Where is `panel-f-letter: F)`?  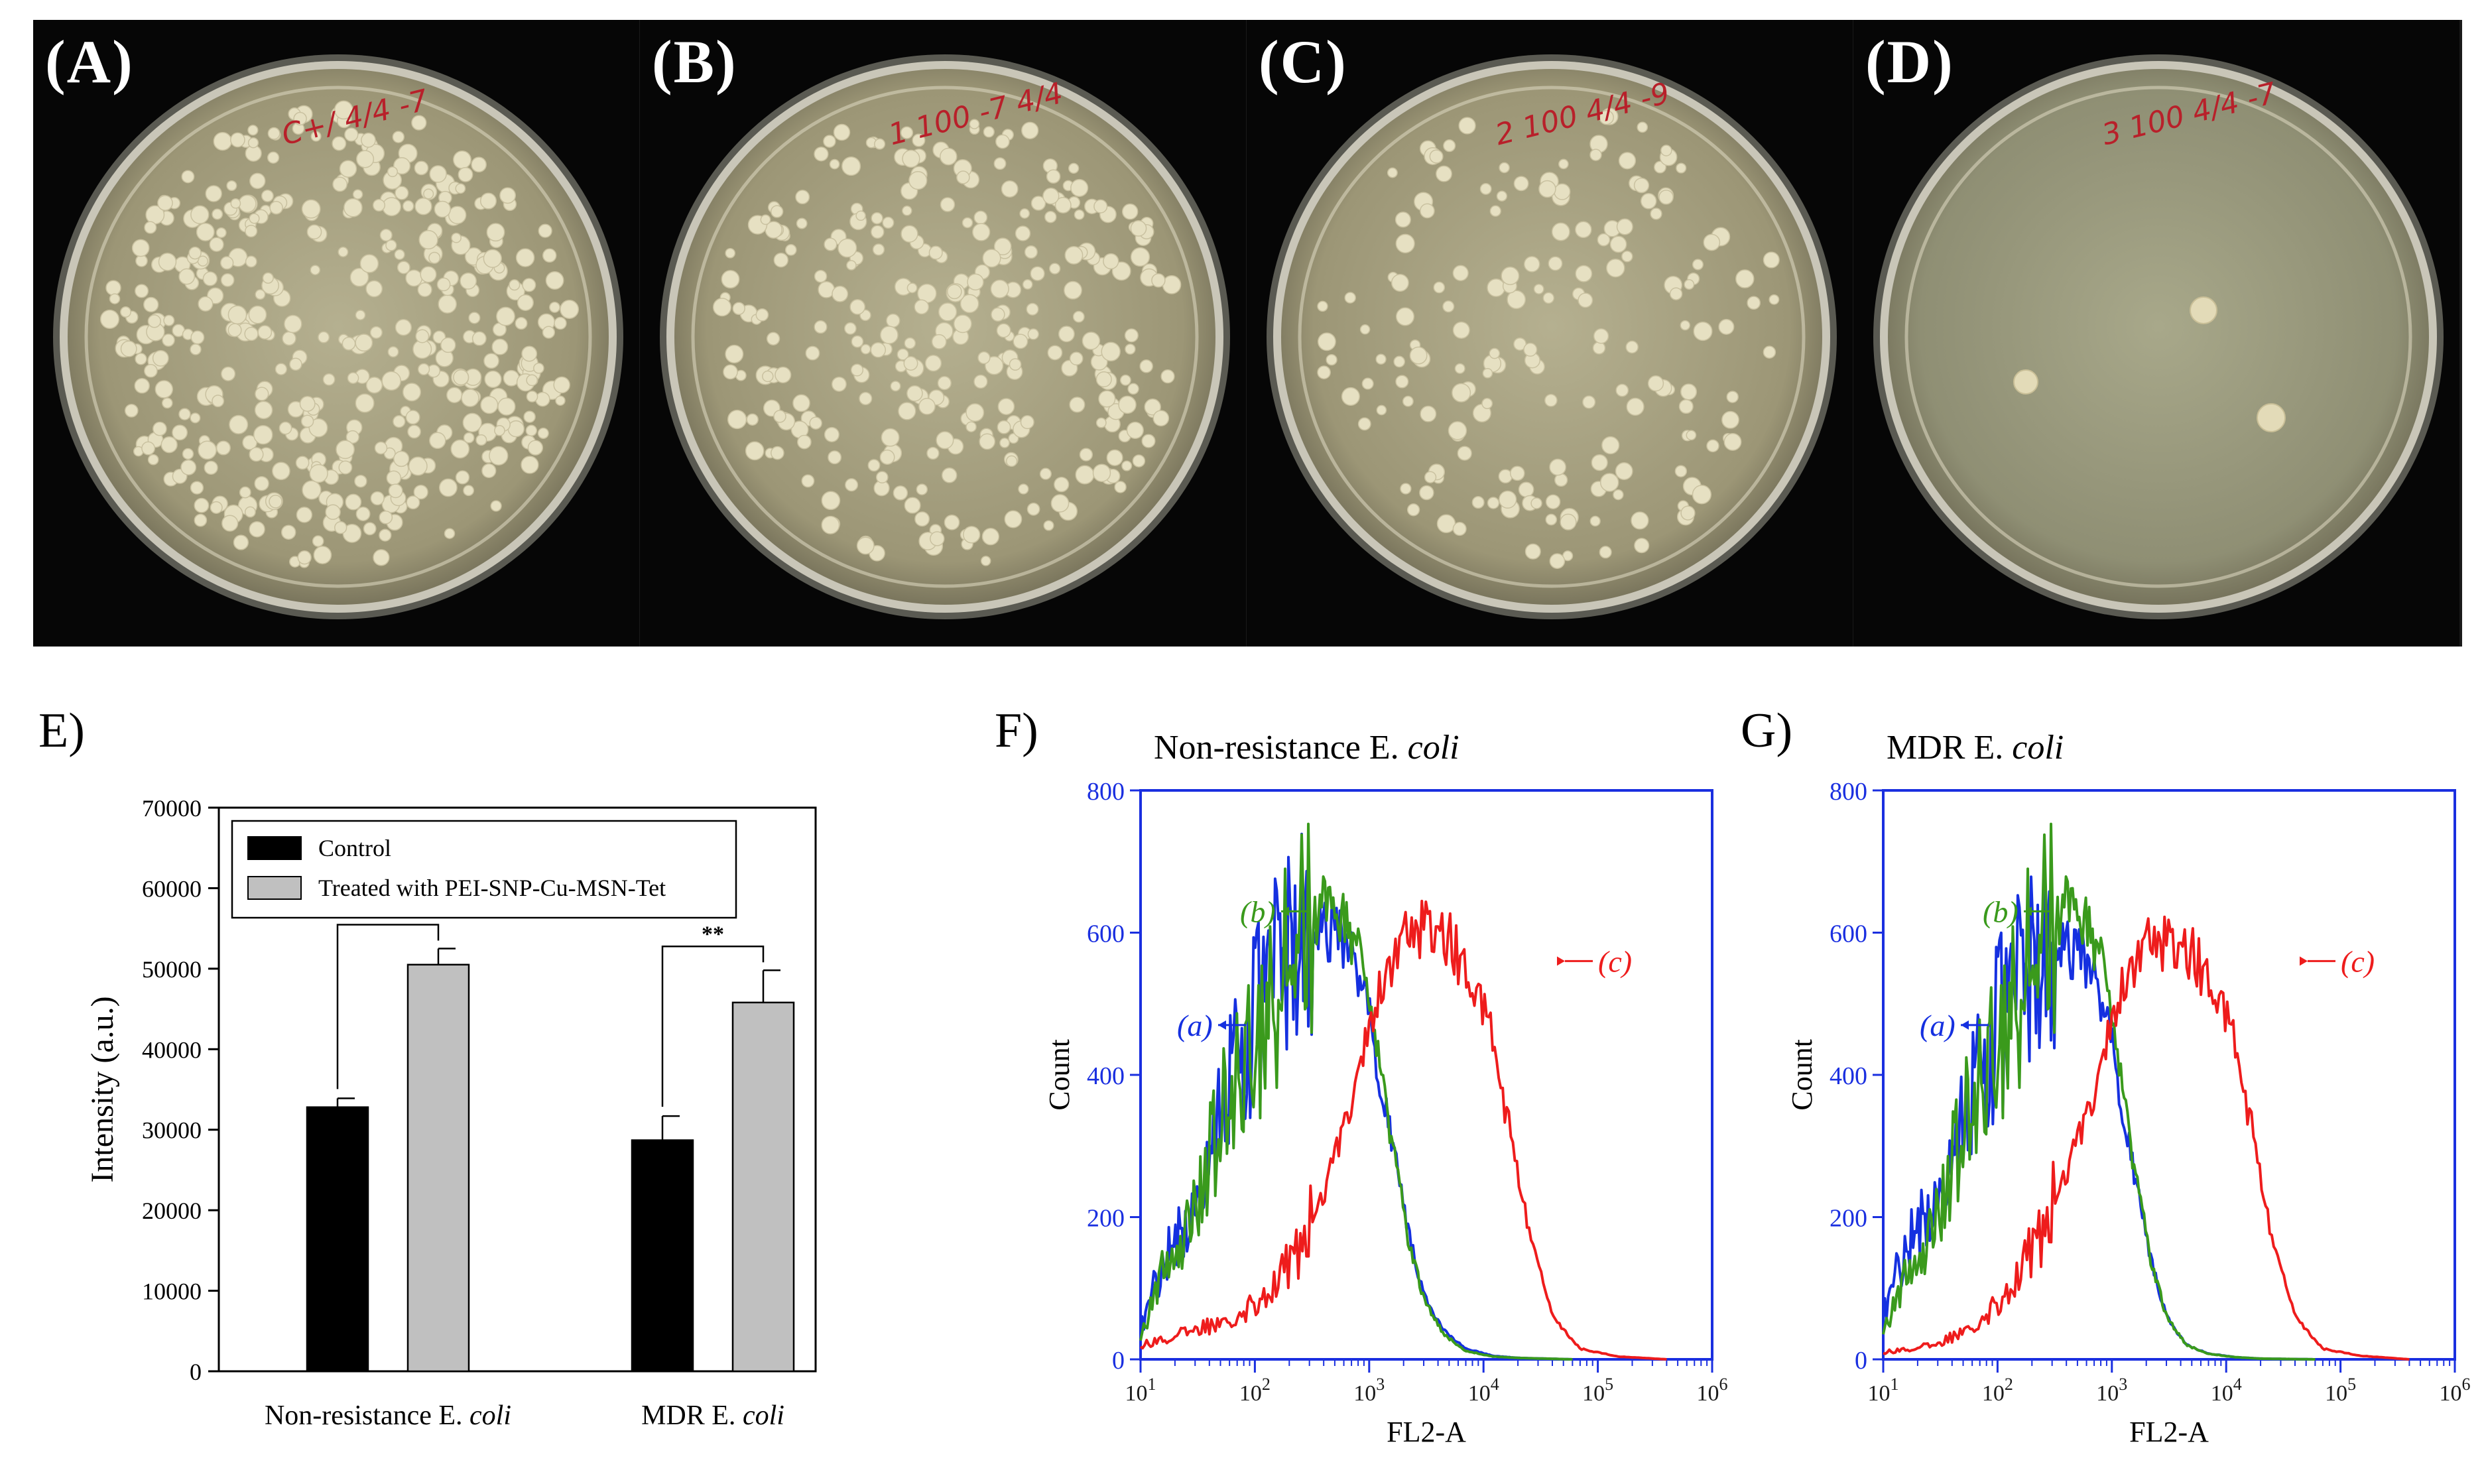 panel-f-letter: F) is located at coordinates (1017, 731).